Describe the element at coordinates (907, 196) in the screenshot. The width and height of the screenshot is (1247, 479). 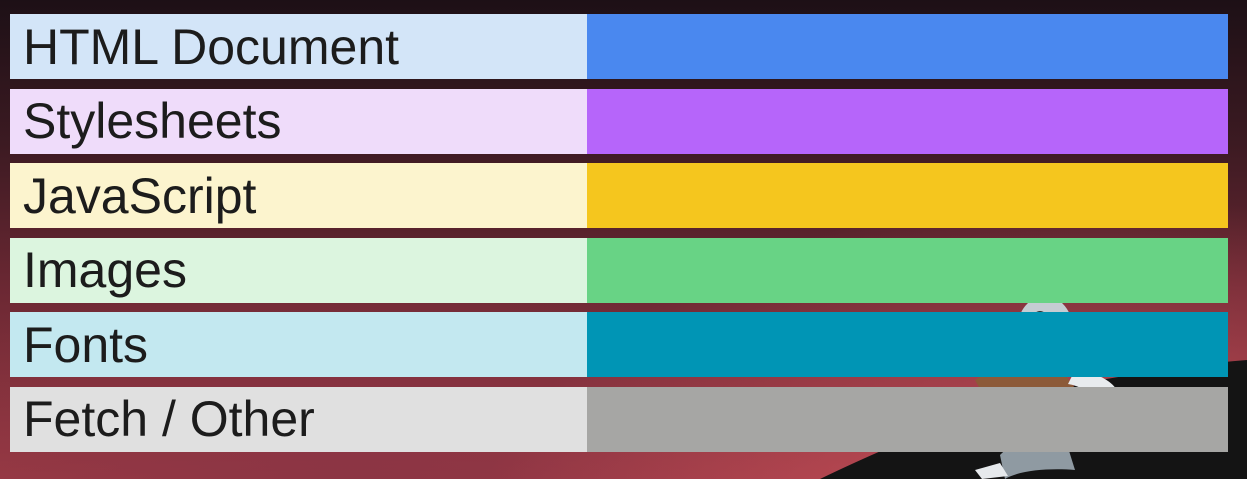
I see `legend-swatch-js` at that location.